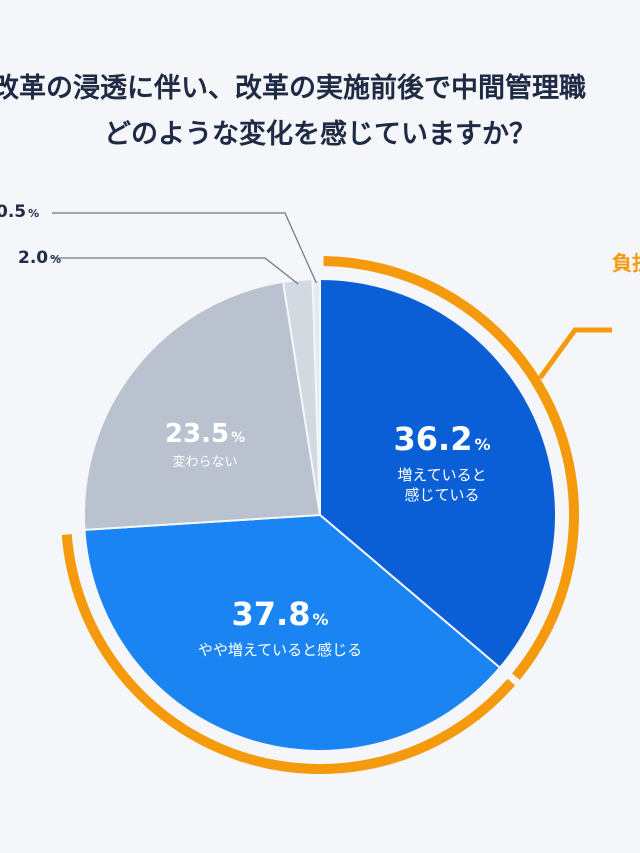 The image size is (640, 853). Describe the element at coordinates (441, 495) in the screenshot. I see `category-label-increased: 感じている` at that location.